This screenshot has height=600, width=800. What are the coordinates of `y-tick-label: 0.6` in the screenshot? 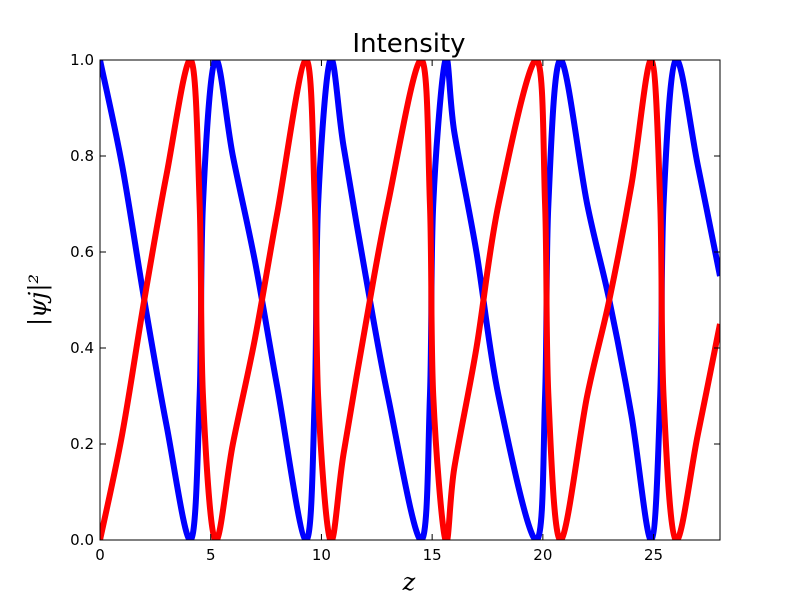 It's located at (82, 252).